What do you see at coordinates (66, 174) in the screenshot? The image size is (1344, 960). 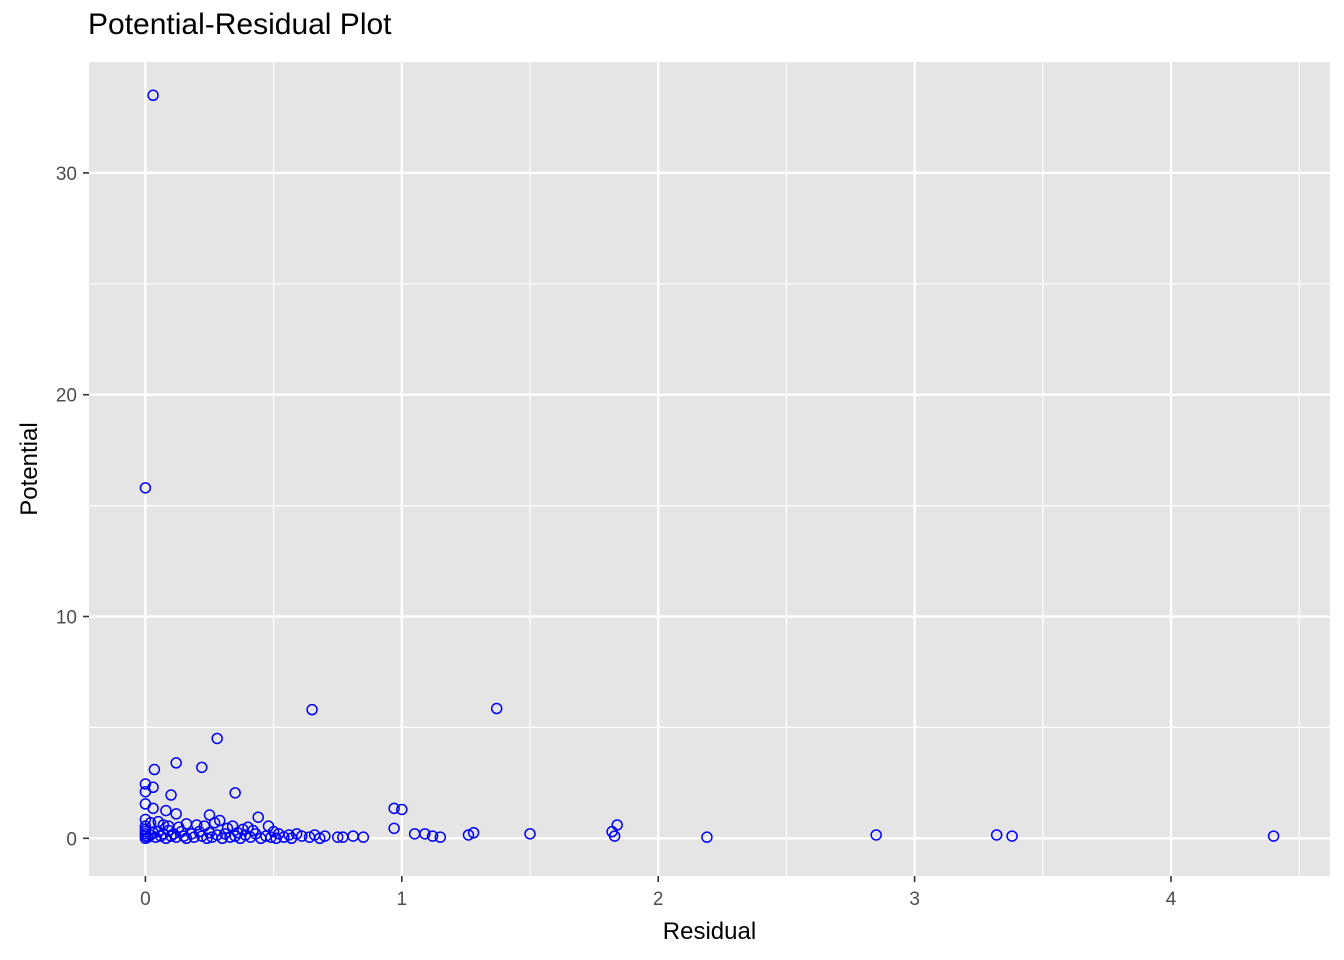 I see `y-tick-label: 30` at bounding box center [66, 174].